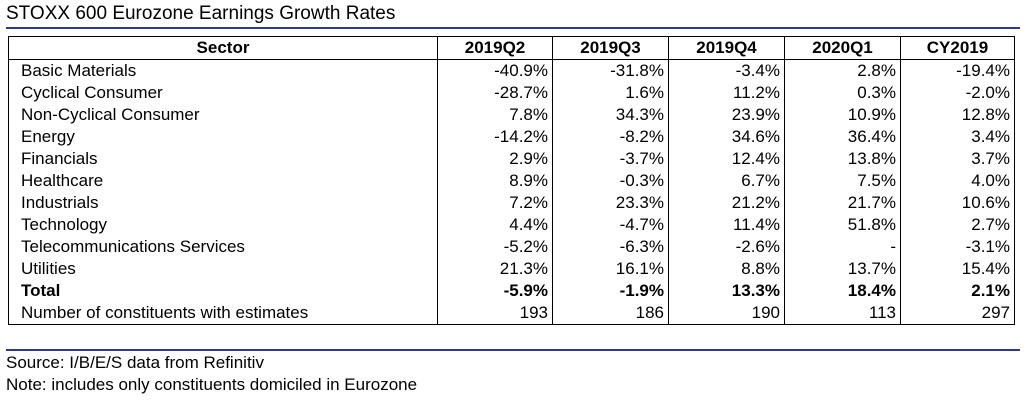  What do you see at coordinates (726, 115) in the screenshot?
I see `value-2019q4: 23.9%` at bounding box center [726, 115].